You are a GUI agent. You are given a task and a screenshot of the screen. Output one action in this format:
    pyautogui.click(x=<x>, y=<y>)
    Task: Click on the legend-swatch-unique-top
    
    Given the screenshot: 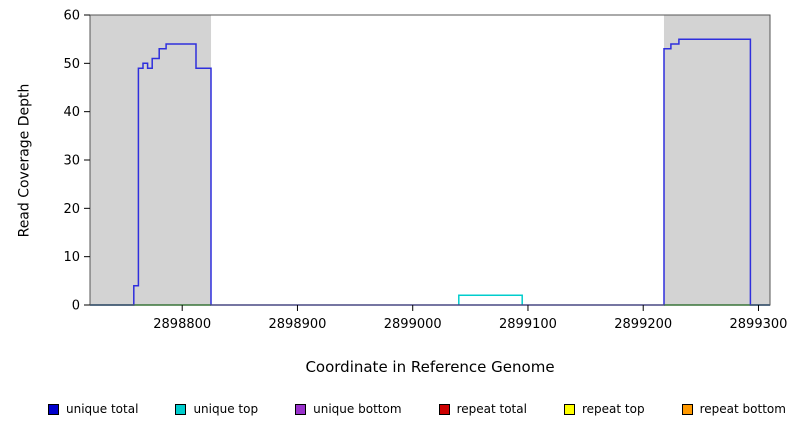 What is the action you would take?
    pyautogui.click(x=181, y=409)
    